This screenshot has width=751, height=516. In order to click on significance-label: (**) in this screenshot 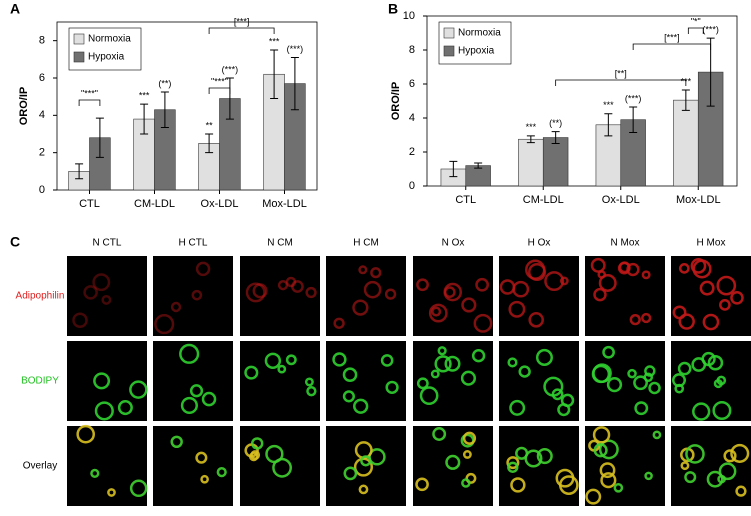, I will do `click(164, 83)`.